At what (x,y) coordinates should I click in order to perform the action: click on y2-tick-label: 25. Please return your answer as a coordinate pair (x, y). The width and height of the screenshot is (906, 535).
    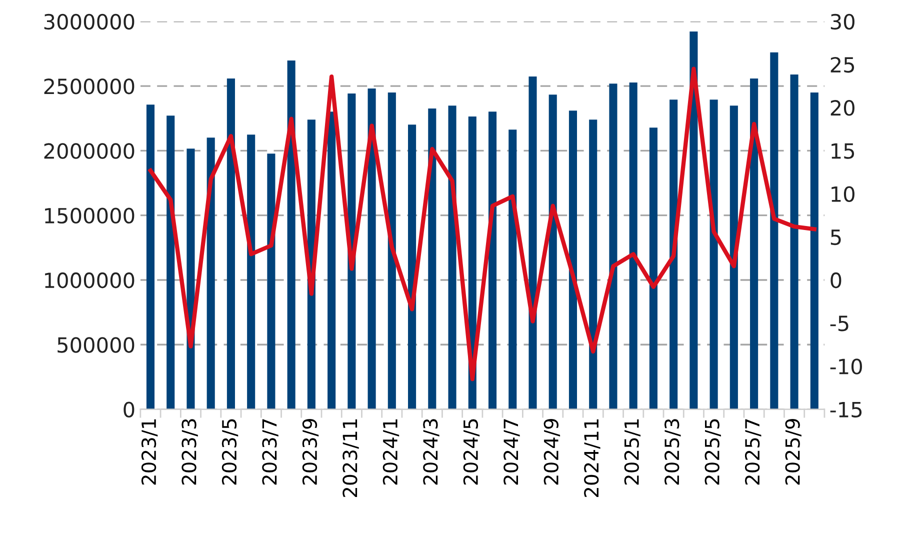
    Looking at the image, I should click on (842, 64).